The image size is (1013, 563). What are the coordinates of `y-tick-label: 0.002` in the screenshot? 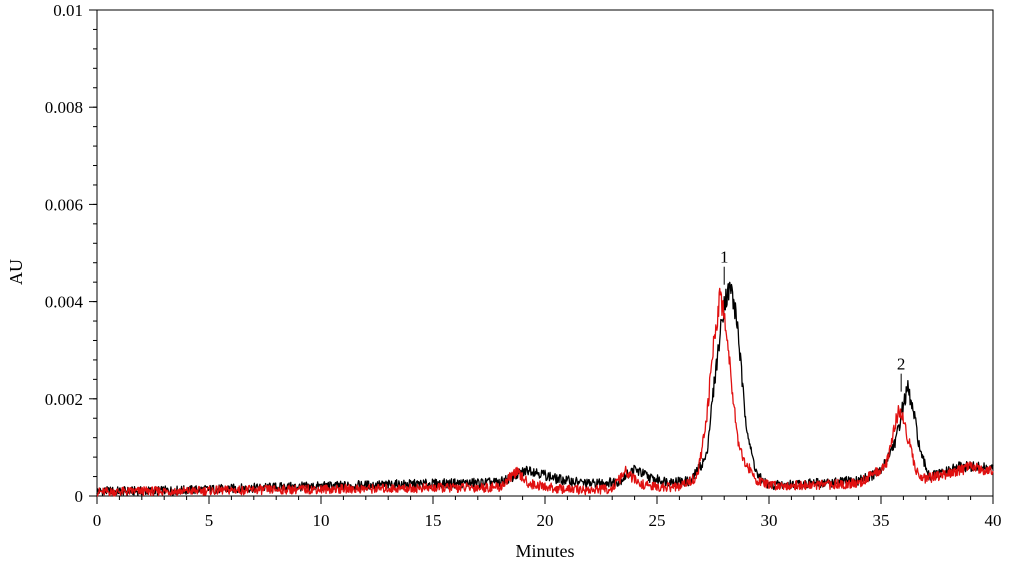 It's located at (64, 399).